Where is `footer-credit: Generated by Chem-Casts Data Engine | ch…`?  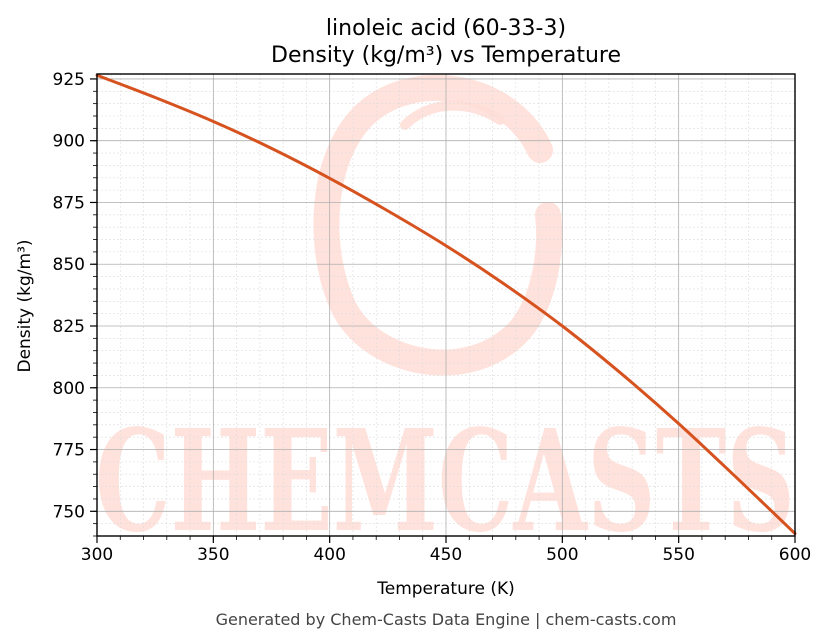
footer-credit: Generated by Chem-Casts Data Engine | ch… is located at coordinates (446, 619).